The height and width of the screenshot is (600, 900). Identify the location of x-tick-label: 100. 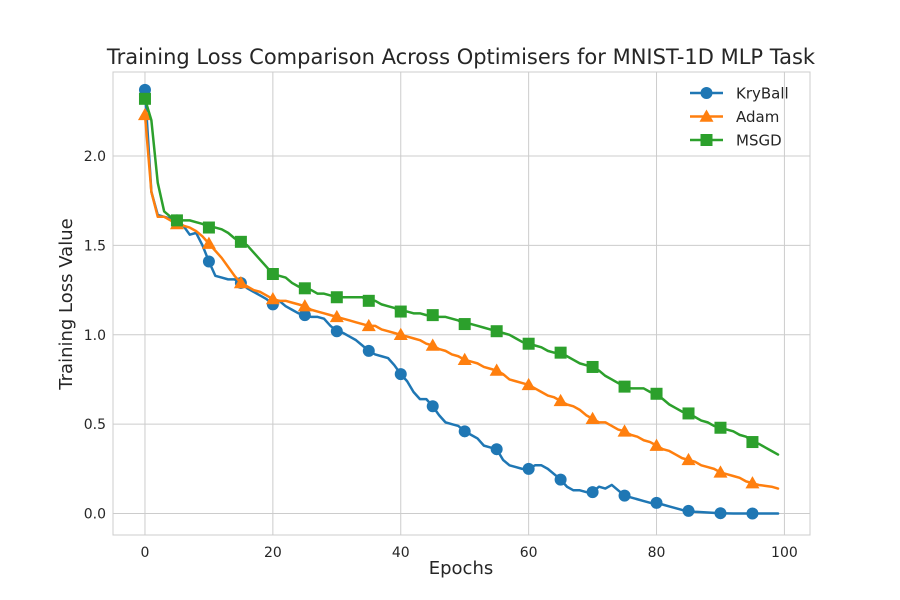
(784, 553).